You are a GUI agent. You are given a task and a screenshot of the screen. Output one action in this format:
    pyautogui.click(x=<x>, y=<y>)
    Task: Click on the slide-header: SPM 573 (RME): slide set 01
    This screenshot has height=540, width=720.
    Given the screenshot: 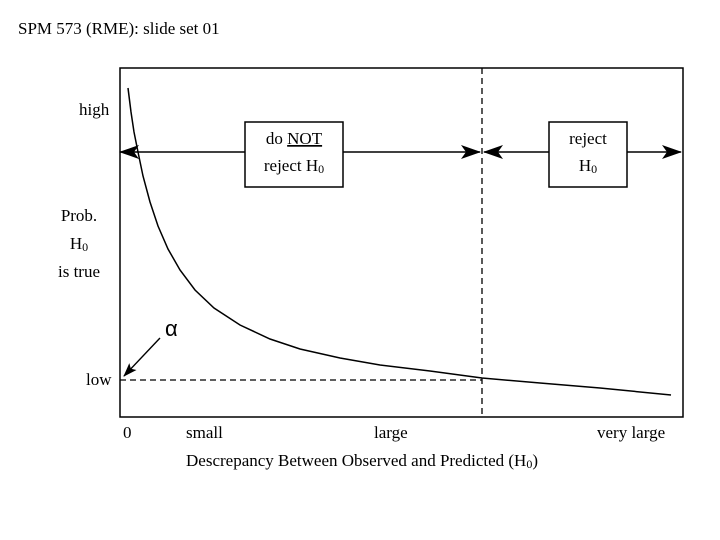 What is the action you would take?
    pyautogui.click(x=119, y=28)
    